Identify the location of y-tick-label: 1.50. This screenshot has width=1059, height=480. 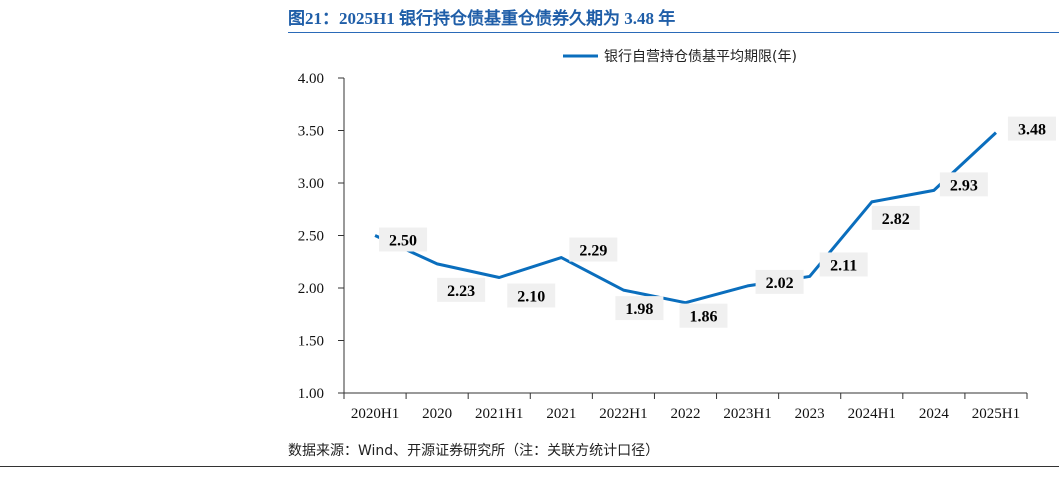
(311, 342).